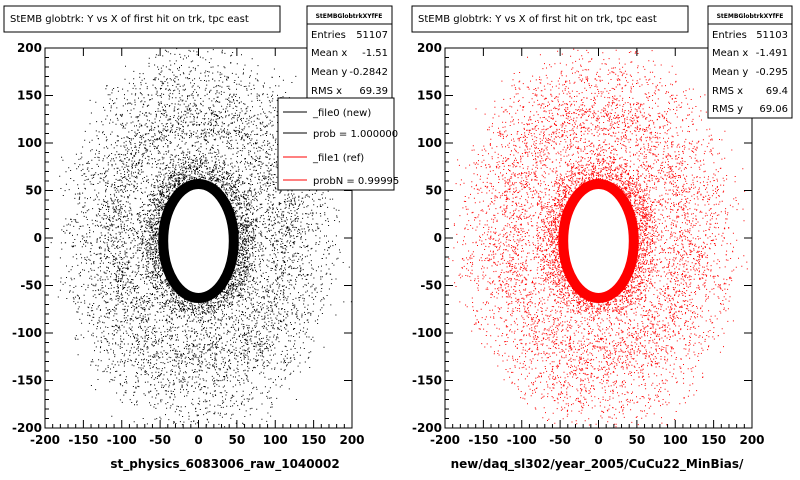 The height and width of the screenshot is (480, 800). What do you see at coordinates (675, 440) in the screenshot?
I see `right-x-tick-label: 100` at bounding box center [675, 440].